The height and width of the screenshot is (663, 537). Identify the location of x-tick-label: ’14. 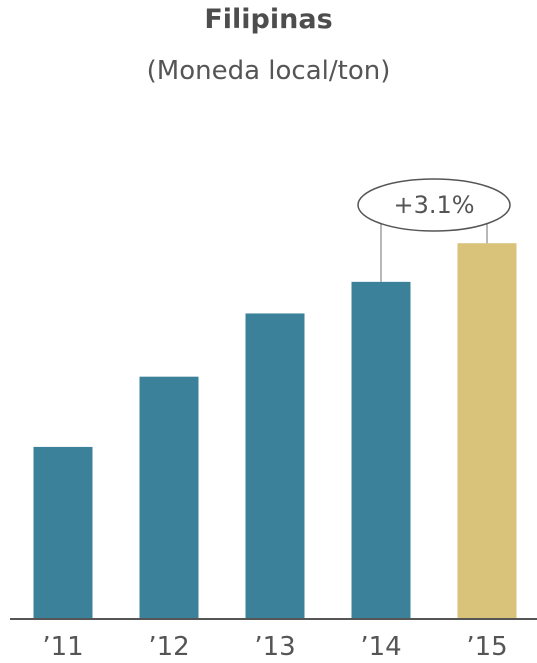
(380, 647).